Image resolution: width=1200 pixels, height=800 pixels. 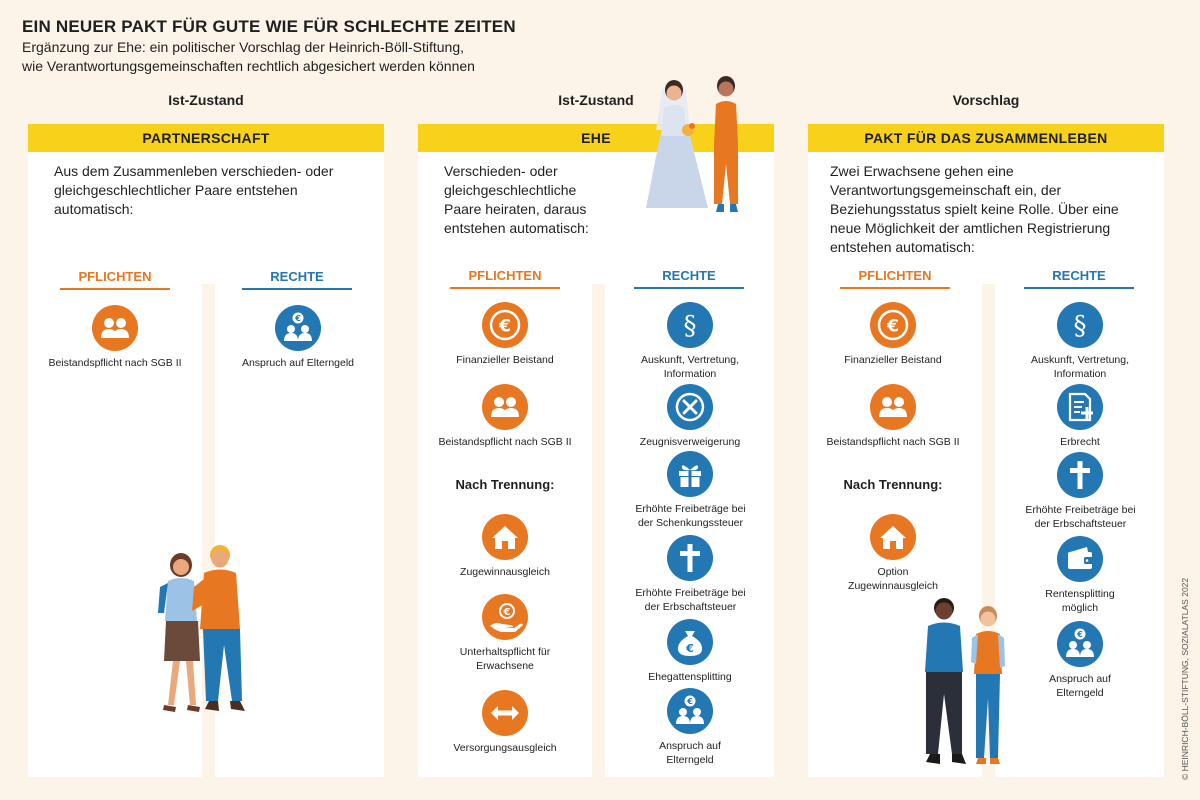 I want to click on x-mark-icon, so click(x=690, y=407).